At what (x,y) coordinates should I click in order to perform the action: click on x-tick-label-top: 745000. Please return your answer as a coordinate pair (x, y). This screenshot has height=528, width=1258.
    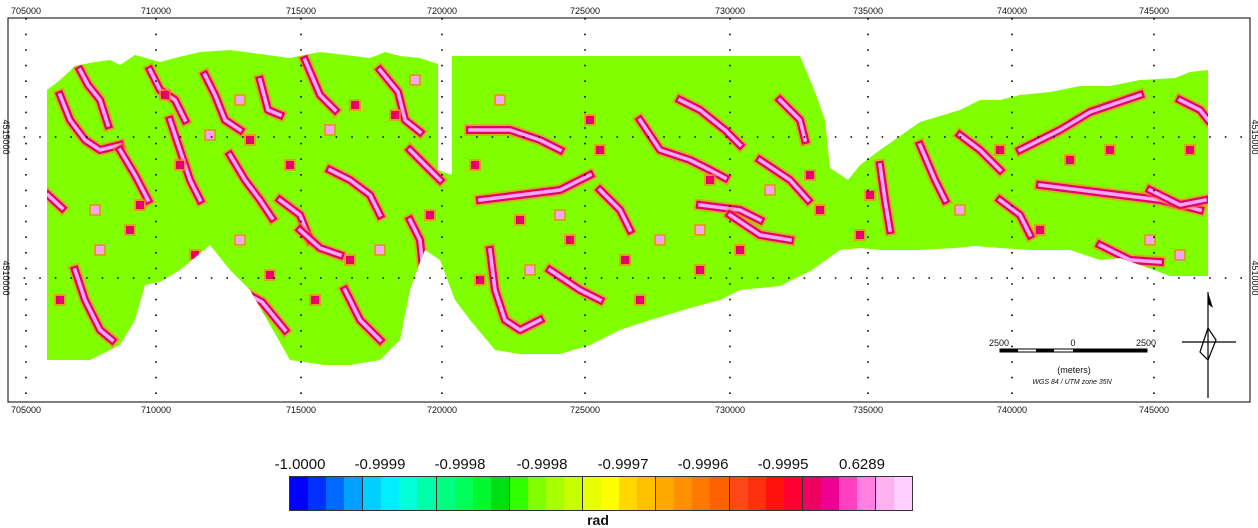
    Looking at the image, I should click on (1154, 11).